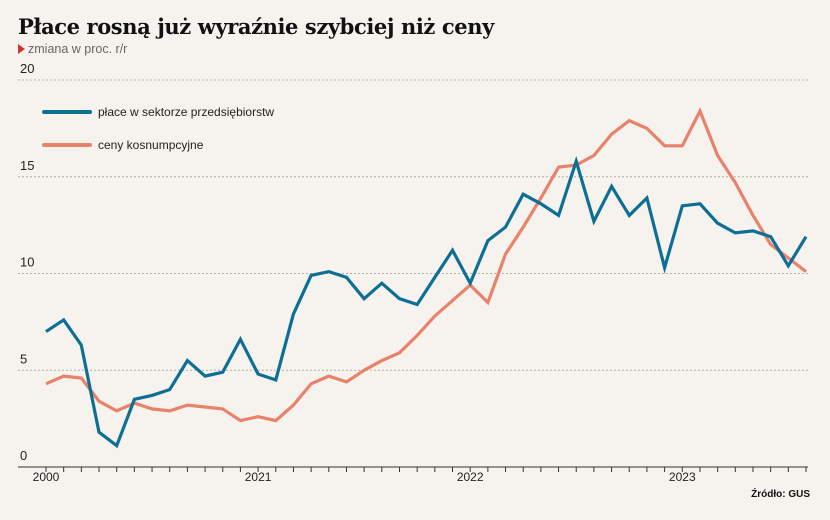  I want to click on x-tick-label: 2000, so click(46, 477).